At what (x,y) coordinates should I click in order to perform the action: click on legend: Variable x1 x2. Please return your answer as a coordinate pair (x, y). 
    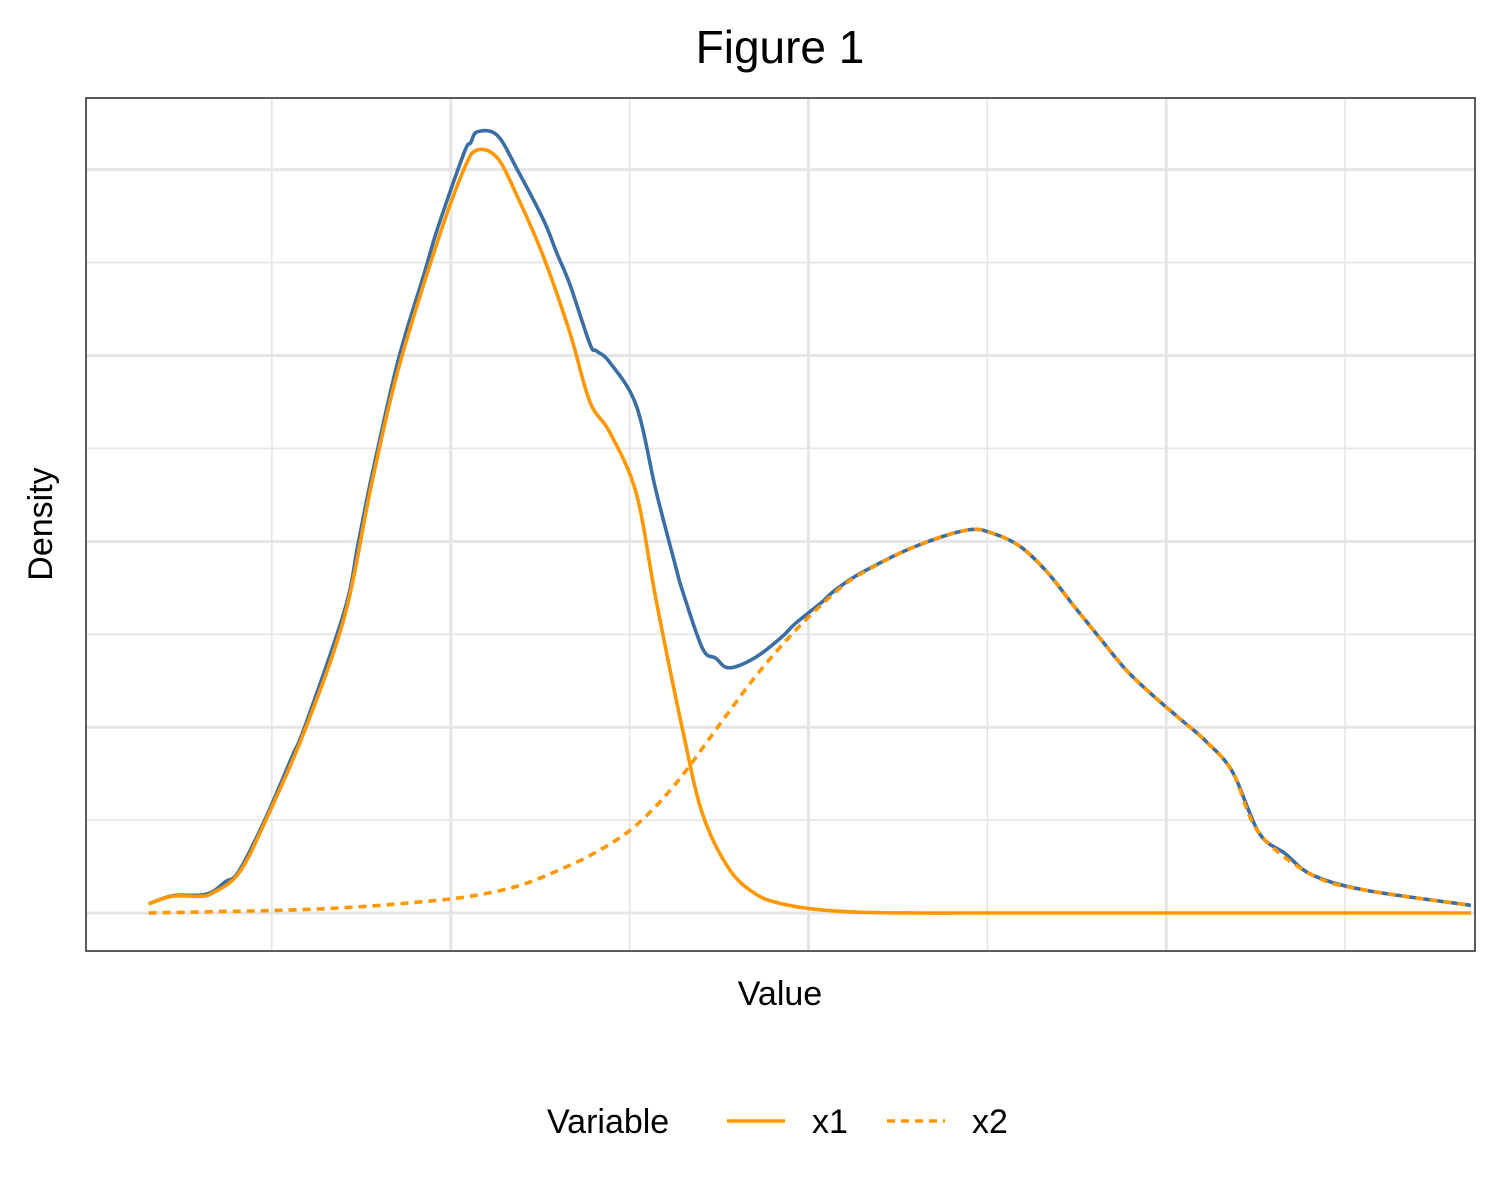
    Looking at the image, I should click on (777, 1122).